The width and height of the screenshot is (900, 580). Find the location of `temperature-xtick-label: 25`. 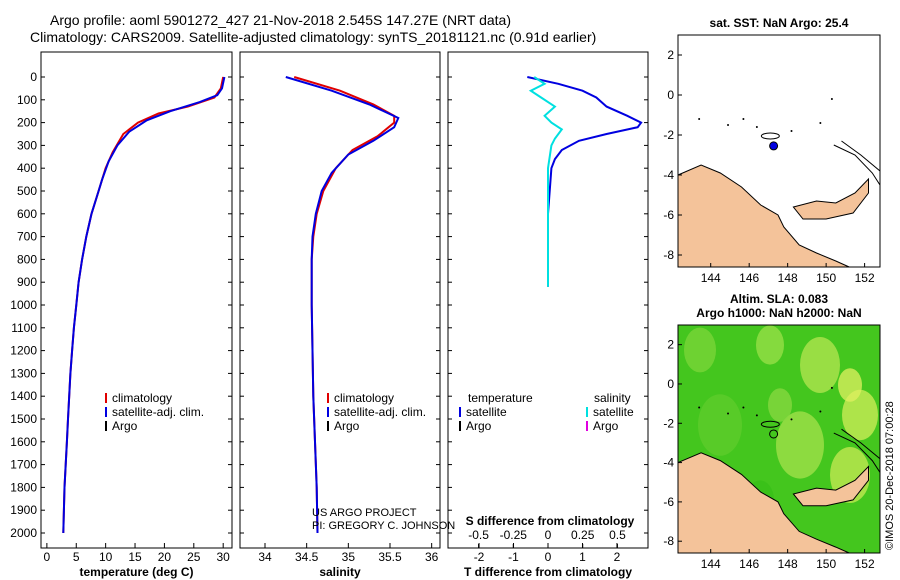

temperature-xtick-label: 25 is located at coordinates (194, 557).